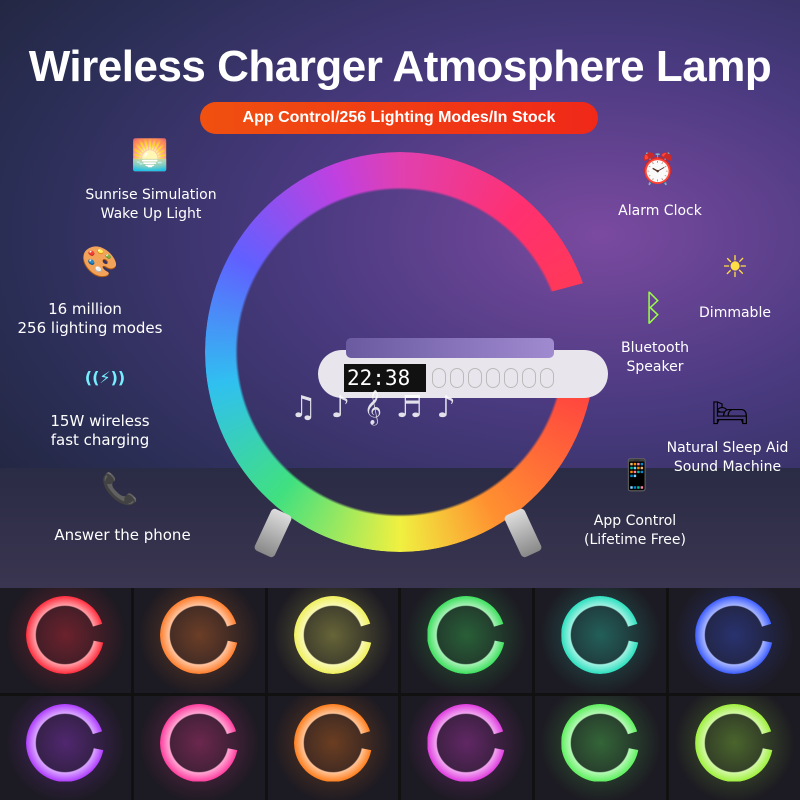 This screenshot has width=800, height=800. Describe the element at coordinates (727, 458) in the screenshot. I see `feature-sleep-aid: Natural Sleep Aid Sound Machine` at that location.